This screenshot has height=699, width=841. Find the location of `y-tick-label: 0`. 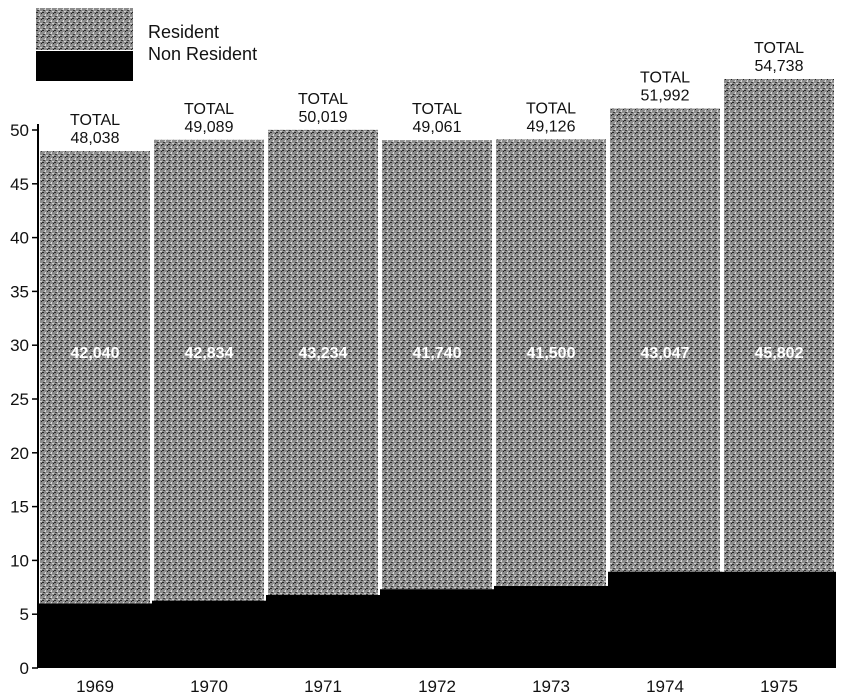

y-tick-label: 0 is located at coordinates (24, 668).